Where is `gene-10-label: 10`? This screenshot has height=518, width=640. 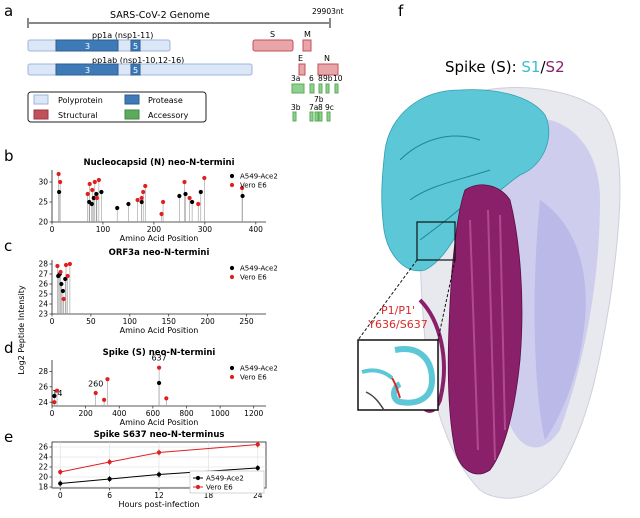
gene-10-label: 10 is located at coordinates (338, 78).